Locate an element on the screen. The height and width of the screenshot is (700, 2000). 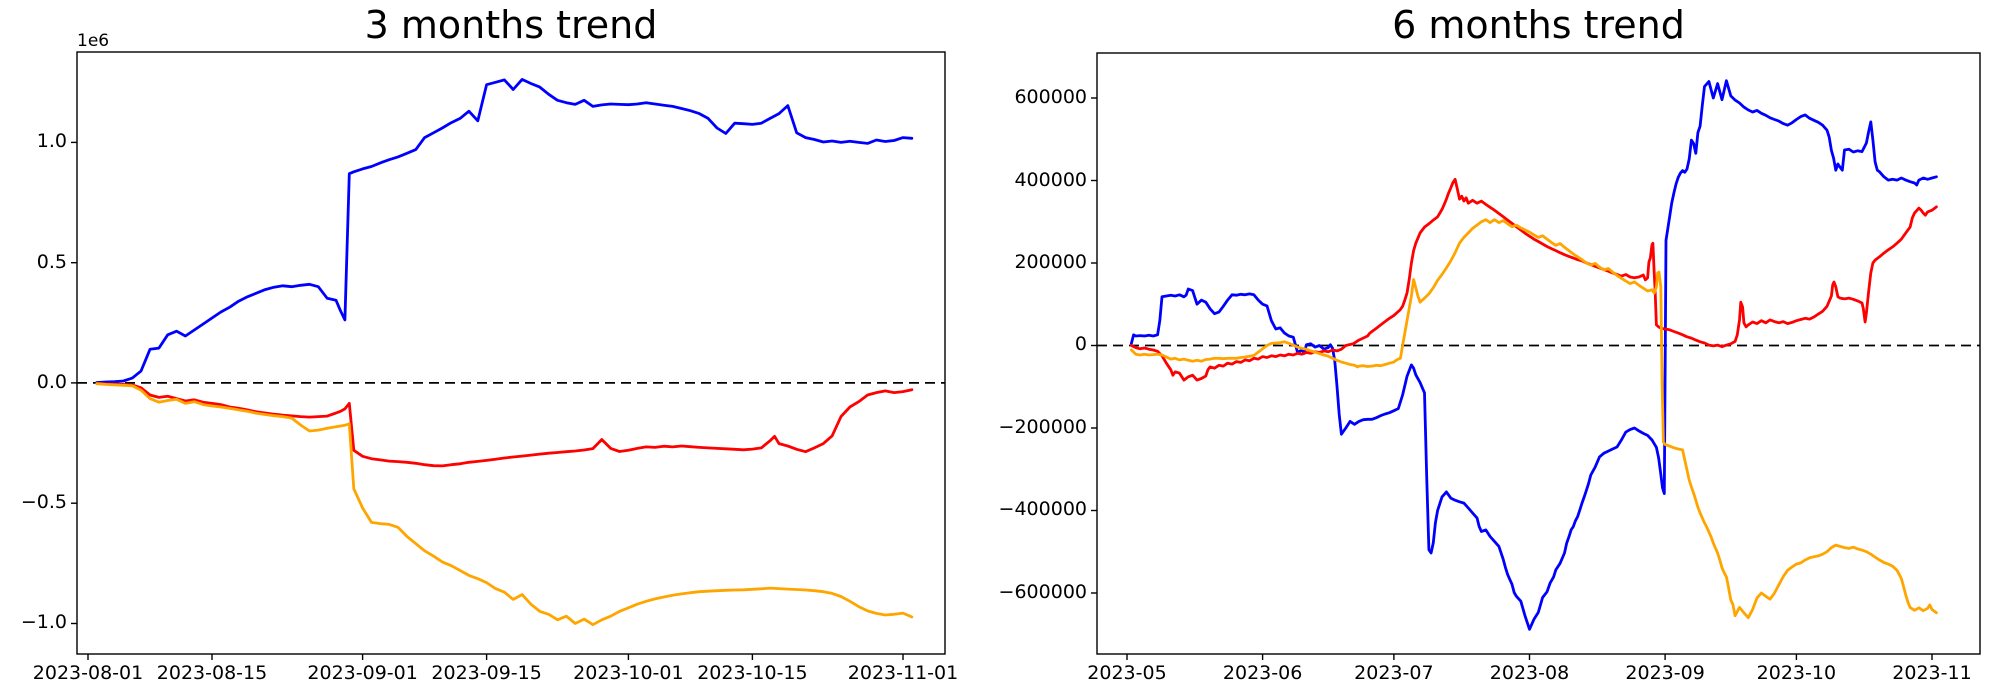
chart-title-3-months: 3 months trend is located at coordinates (511, 25).